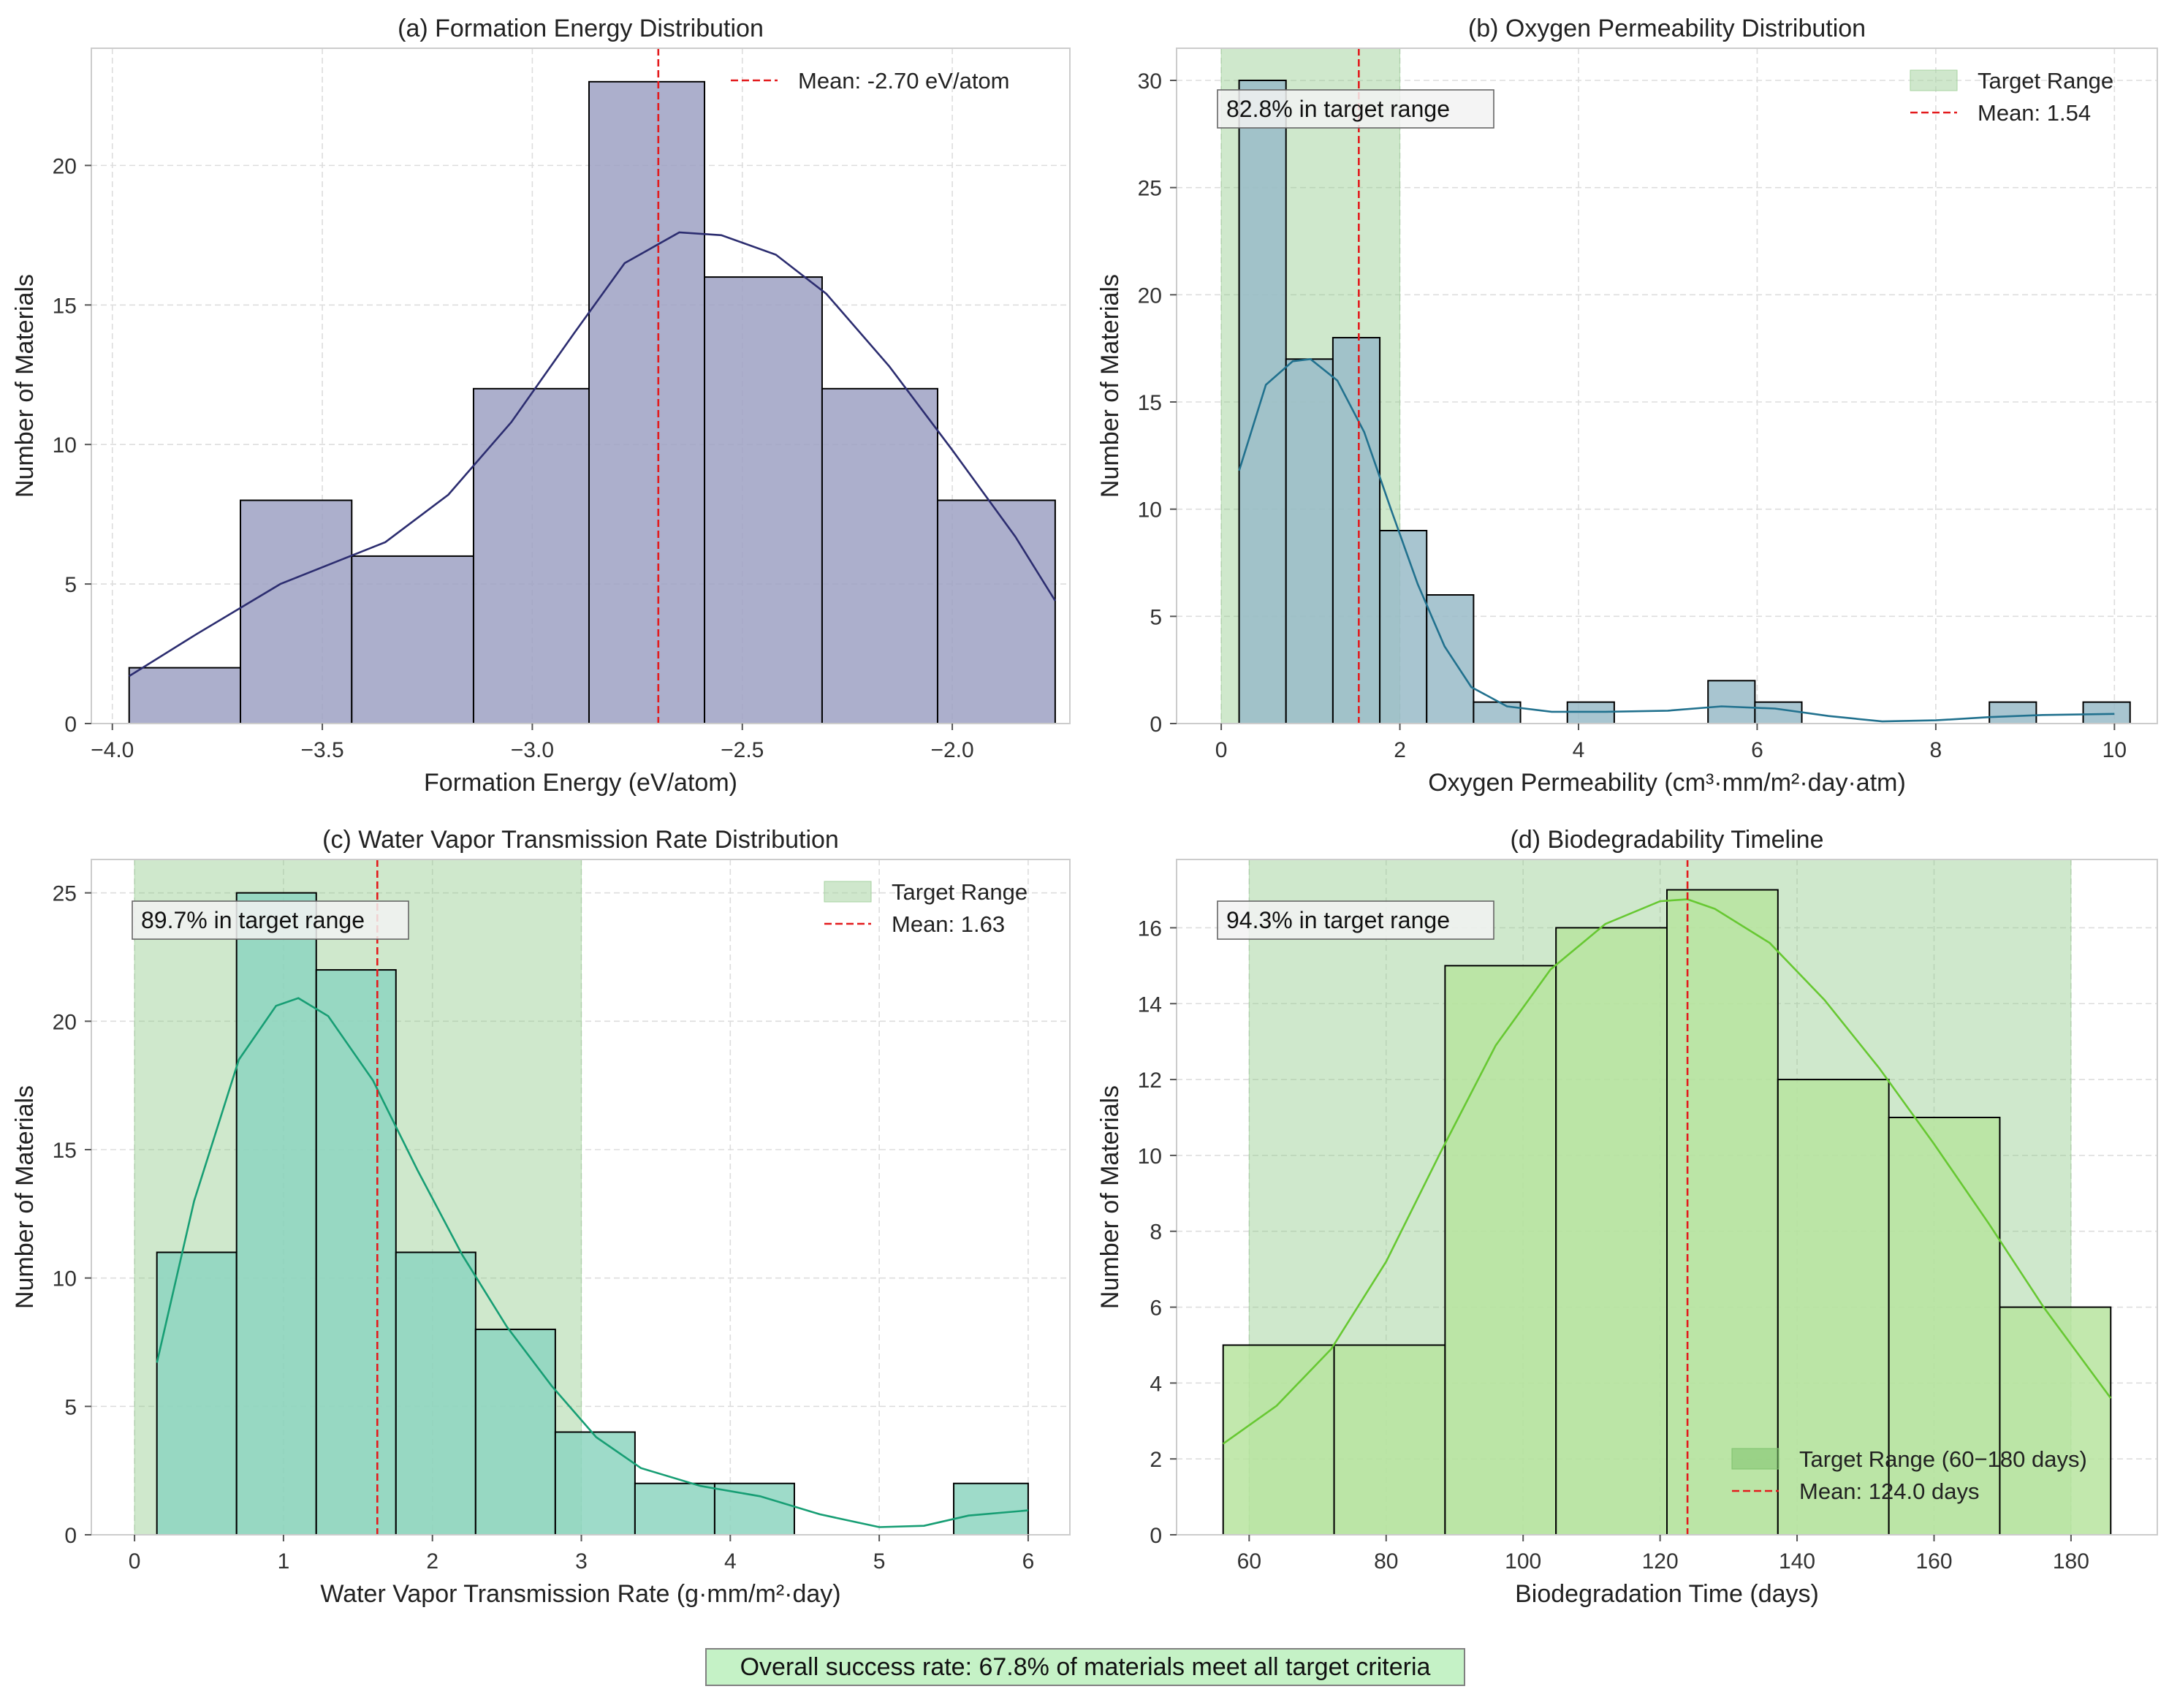 This screenshot has width=2169, height=1708. I want to click on legend-label: Mean: 1.54, so click(2034, 113).